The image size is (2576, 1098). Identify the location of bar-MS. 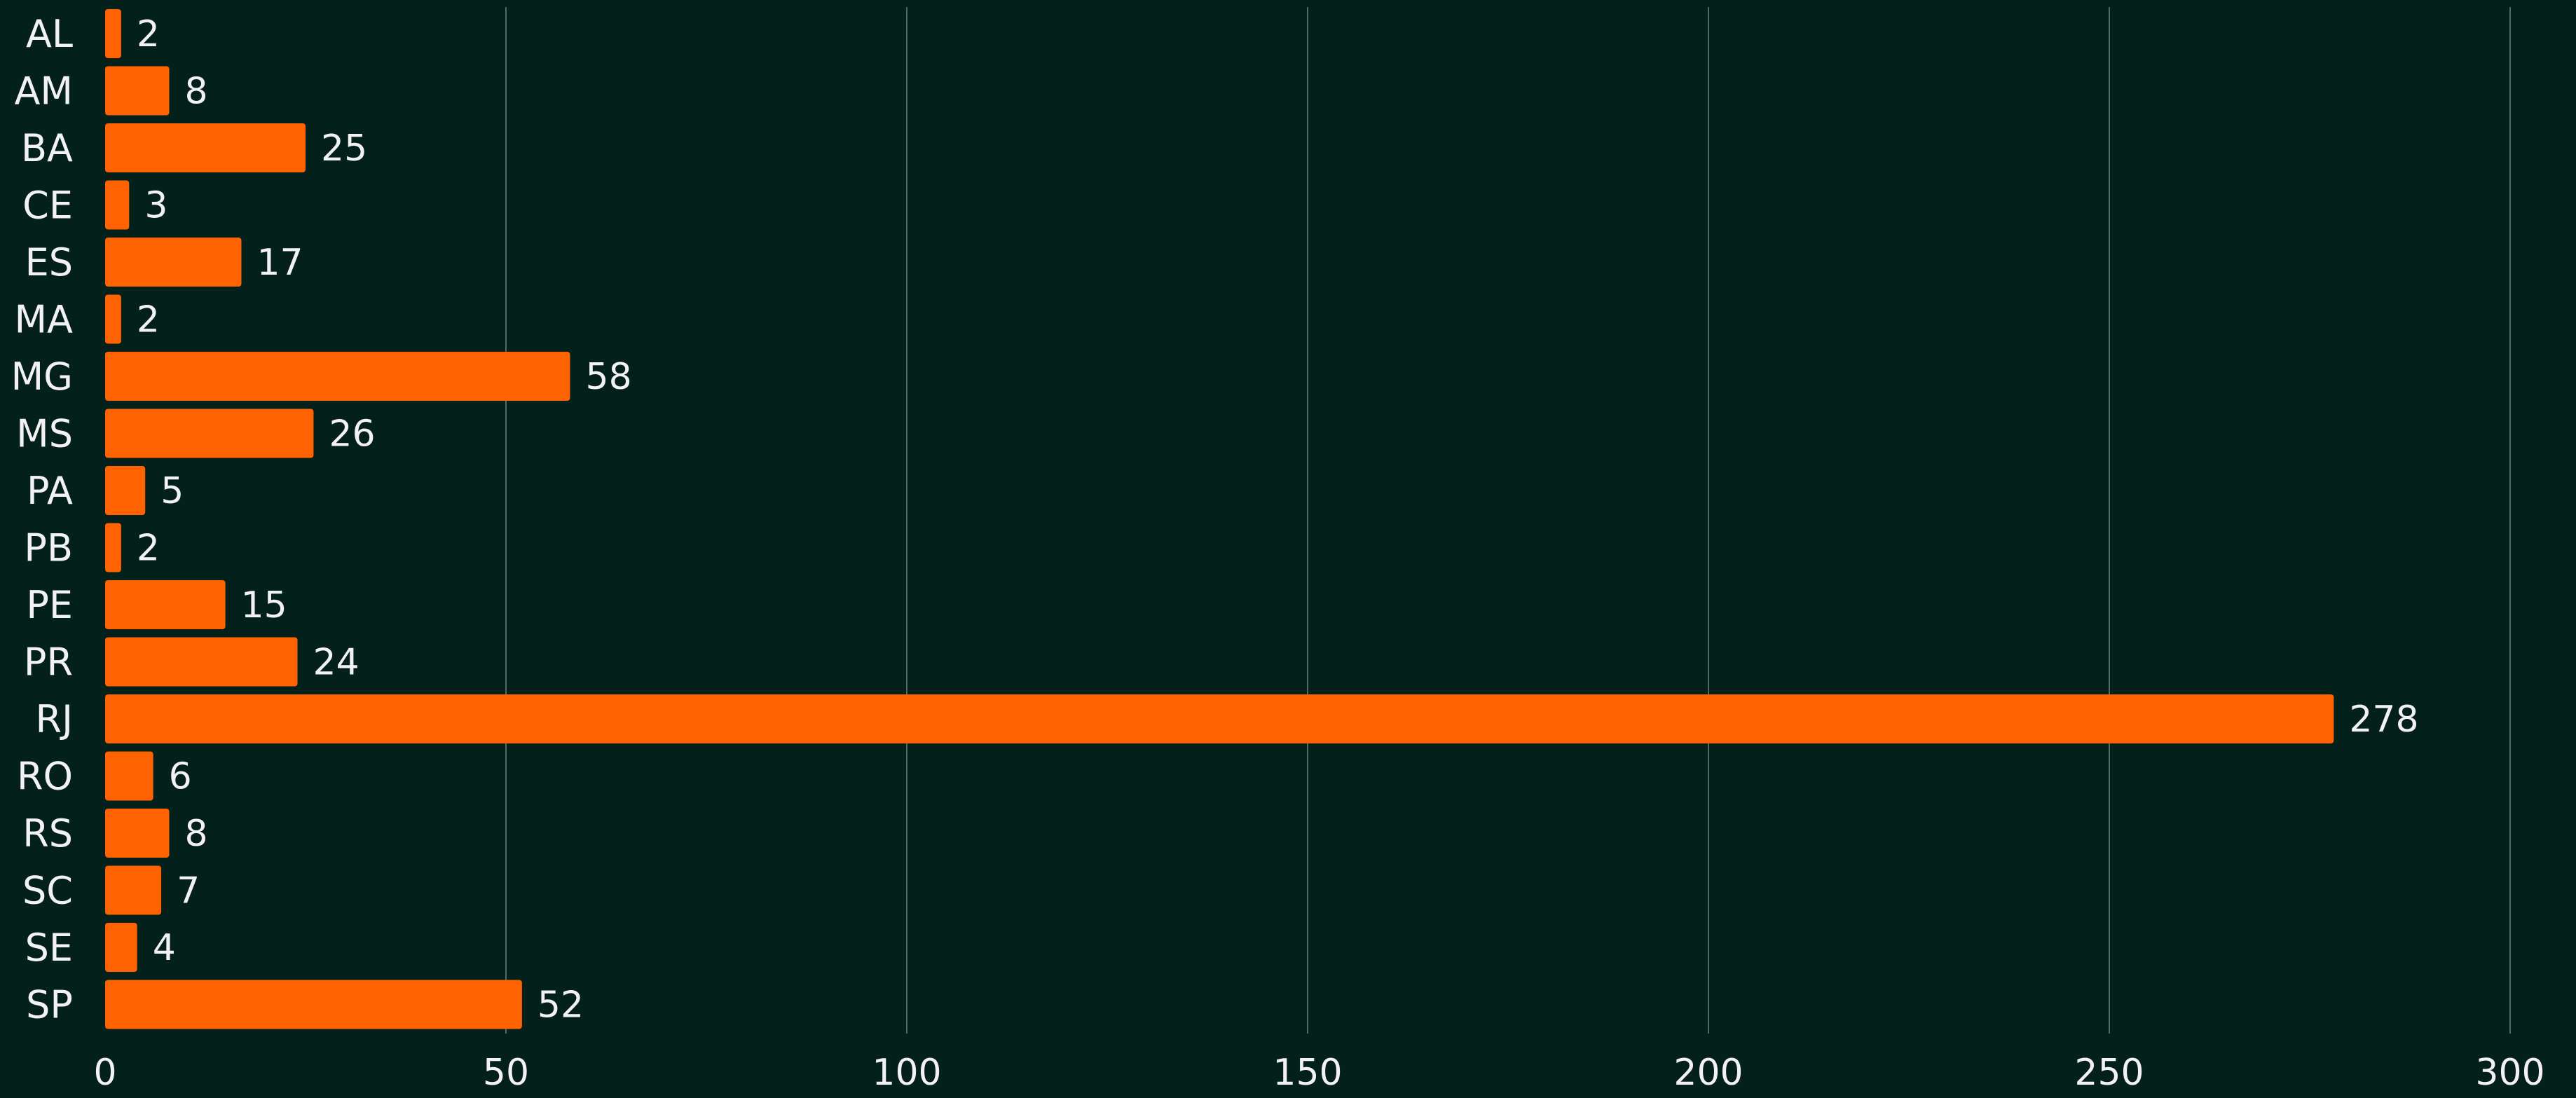
(209, 433).